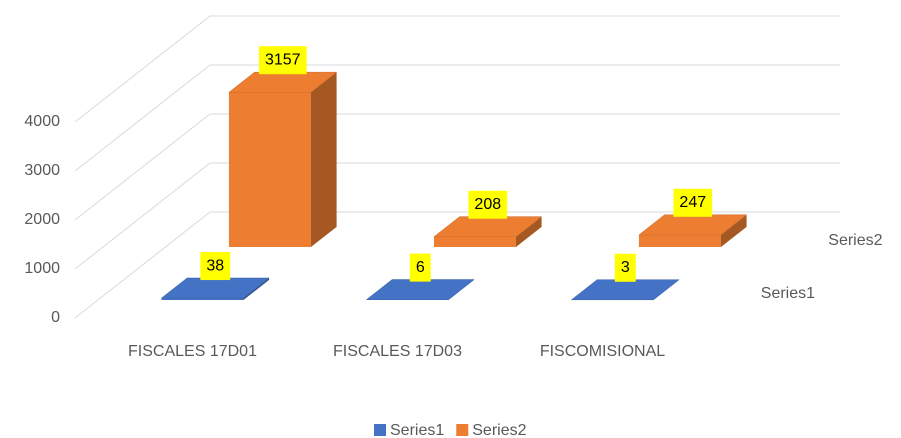 The height and width of the screenshot is (438, 901). What do you see at coordinates (417, 430) in the screenshot?
I see `legend-label: Series1` at bounding box center [417, 430].